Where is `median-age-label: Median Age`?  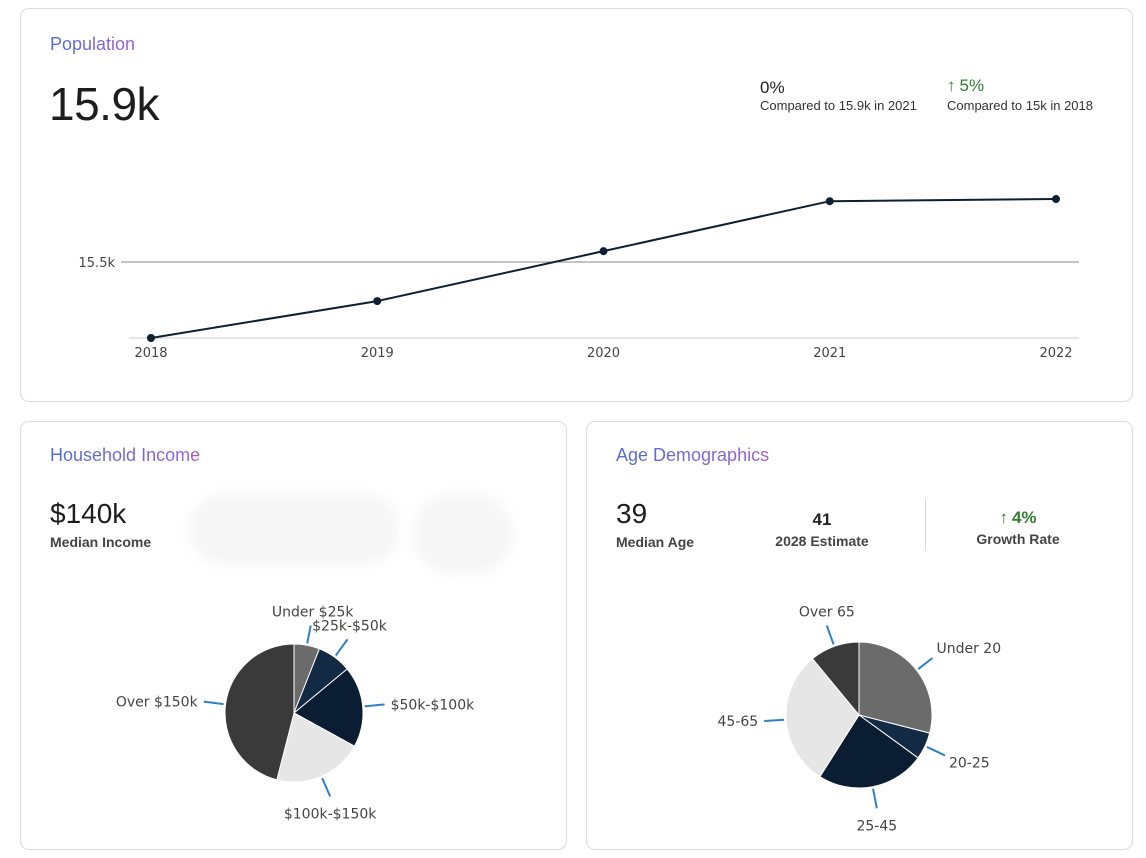 median-age-label: Median Age is located at coordinates (655, 542).